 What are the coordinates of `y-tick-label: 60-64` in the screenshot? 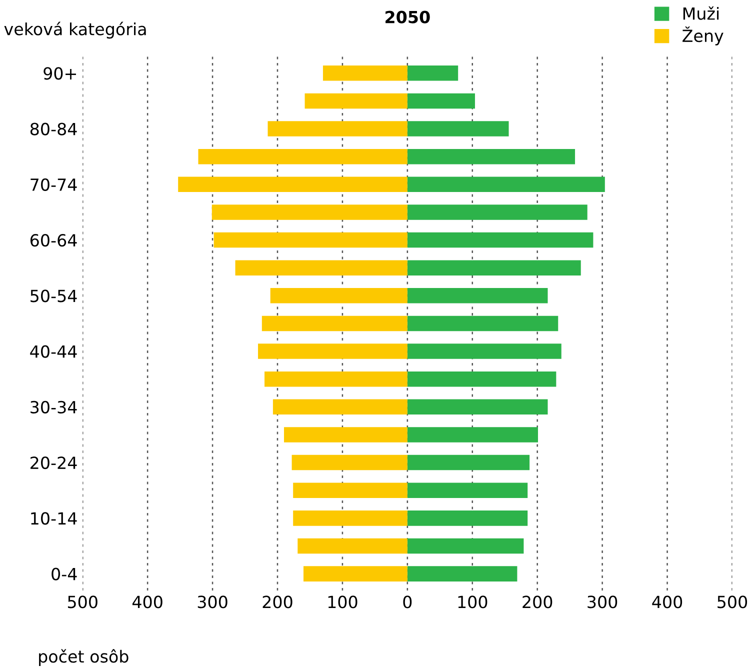 It's located at (53, 240).